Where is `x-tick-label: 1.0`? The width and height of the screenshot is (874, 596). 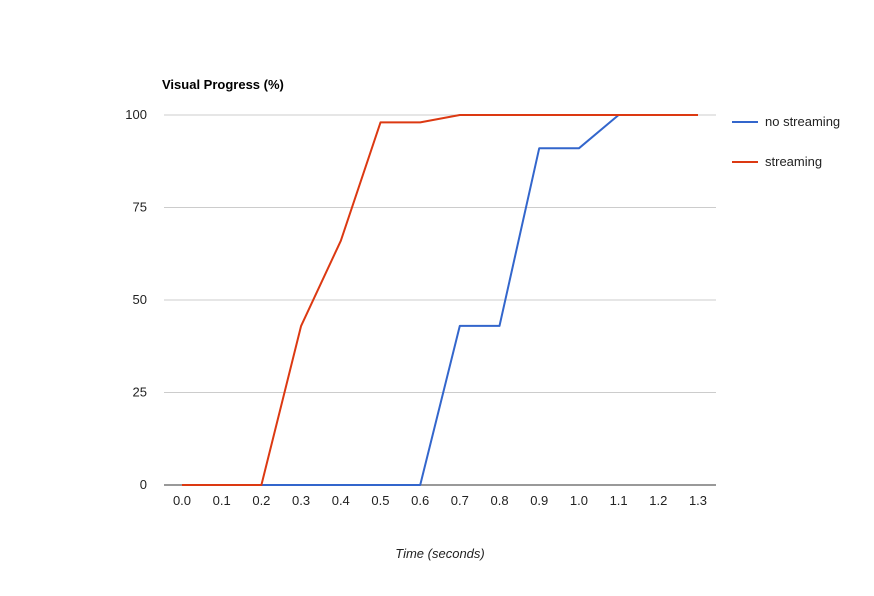
x-tick-label: 1.0 is located at coordinates (579, 500).